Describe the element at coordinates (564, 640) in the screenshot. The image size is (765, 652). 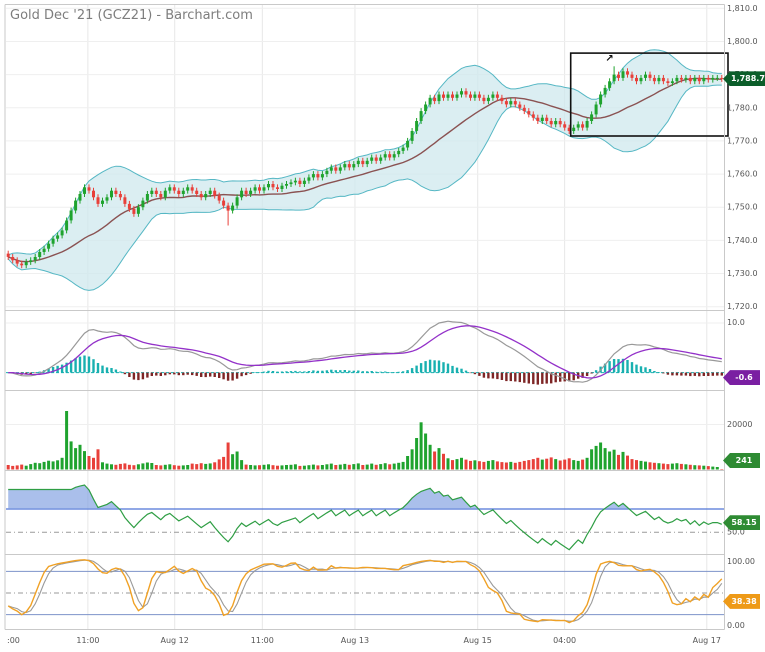
I see `x-axis-label: 04:00` at that location.